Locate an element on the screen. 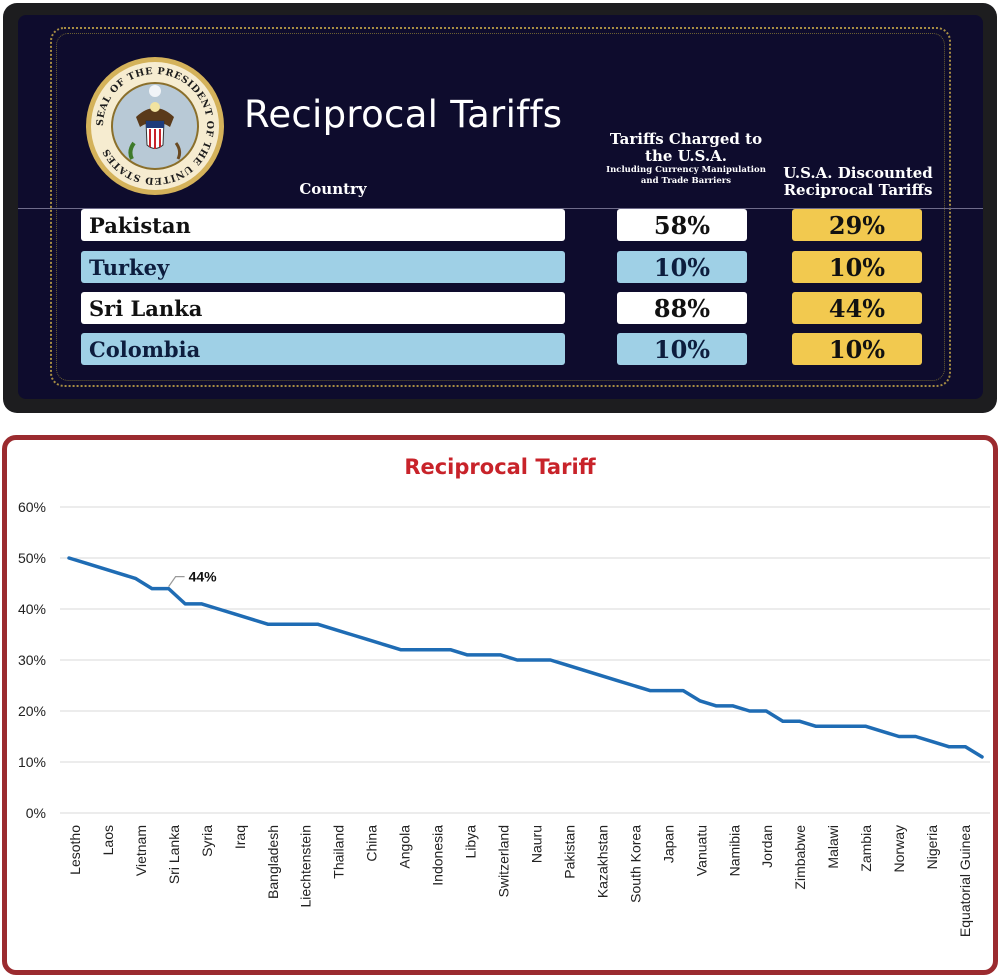 Image resolution: width=1000 pixels, height=978 pixels. header-discounted-tariffs: U.S.A. Discounted Reciprocal Tariffs is located at coordinates (858, 182).